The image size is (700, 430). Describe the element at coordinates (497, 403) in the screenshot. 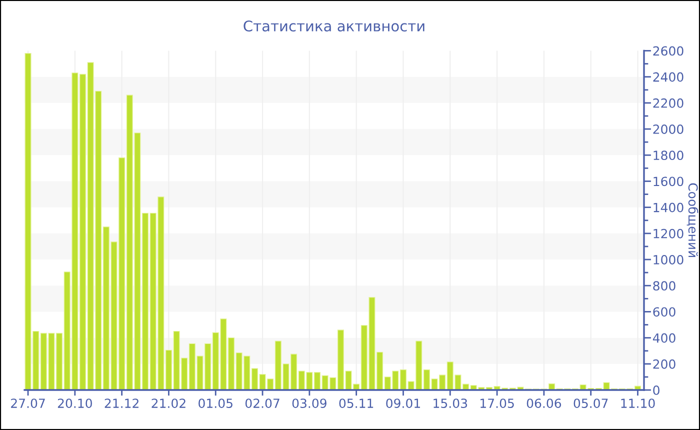

I see `x-tick-label: 17.05` at that location.